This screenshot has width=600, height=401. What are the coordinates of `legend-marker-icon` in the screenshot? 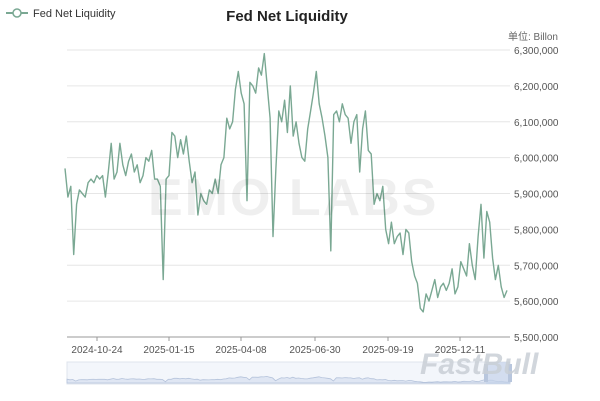 It's located at (17, 13).